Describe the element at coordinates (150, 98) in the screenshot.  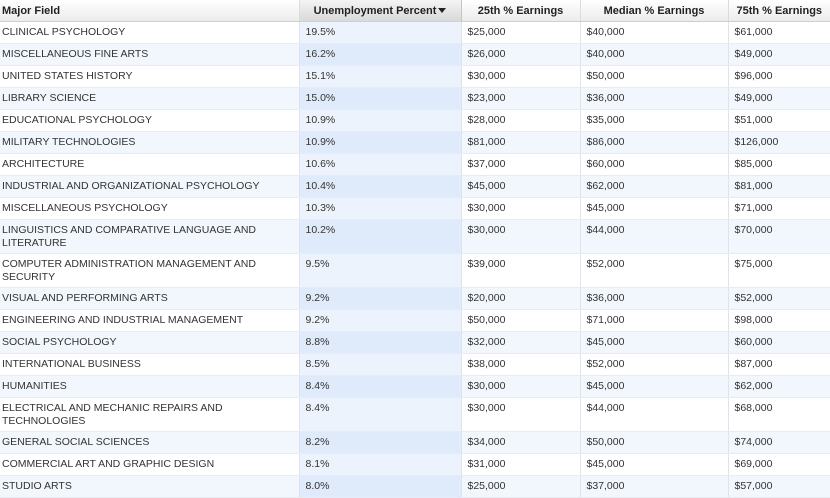
I see `major-field-cell: LIBRARY SCIENCE` at that location.